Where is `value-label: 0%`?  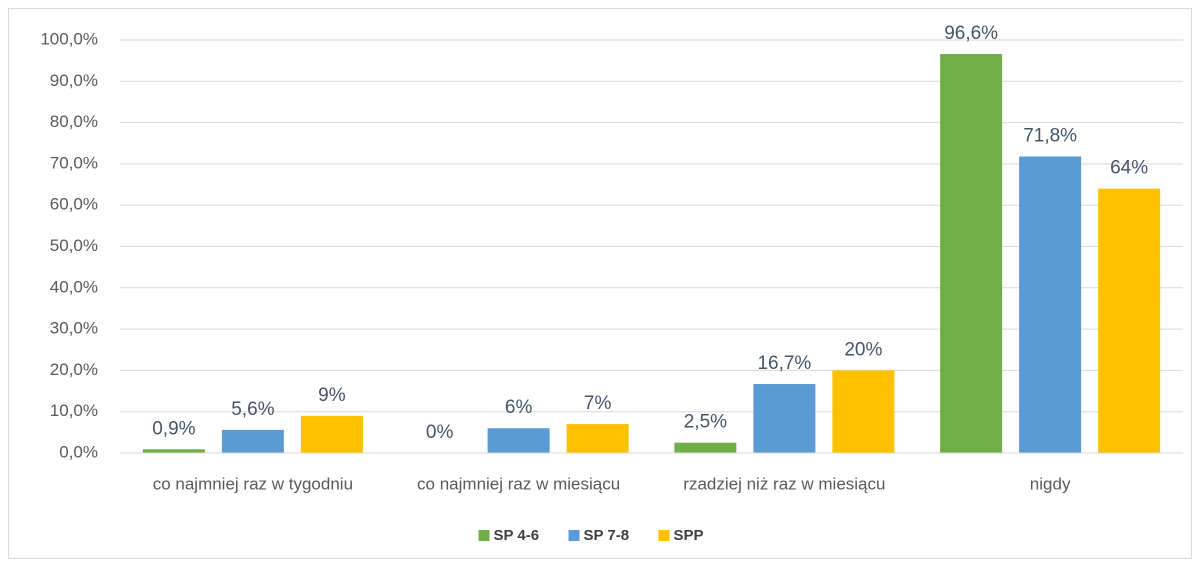 value-label: 0% is located at coordinates (440, 432).